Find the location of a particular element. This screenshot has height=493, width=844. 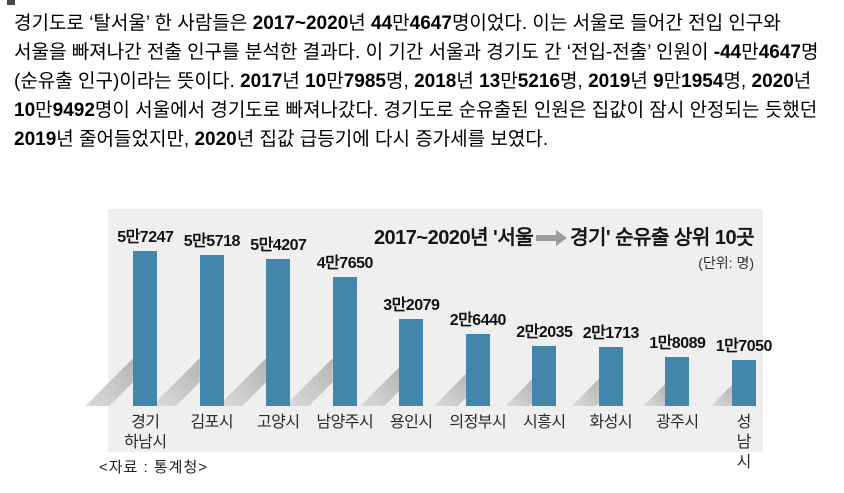

arrow-shaft is located at coordinates (546, 238).